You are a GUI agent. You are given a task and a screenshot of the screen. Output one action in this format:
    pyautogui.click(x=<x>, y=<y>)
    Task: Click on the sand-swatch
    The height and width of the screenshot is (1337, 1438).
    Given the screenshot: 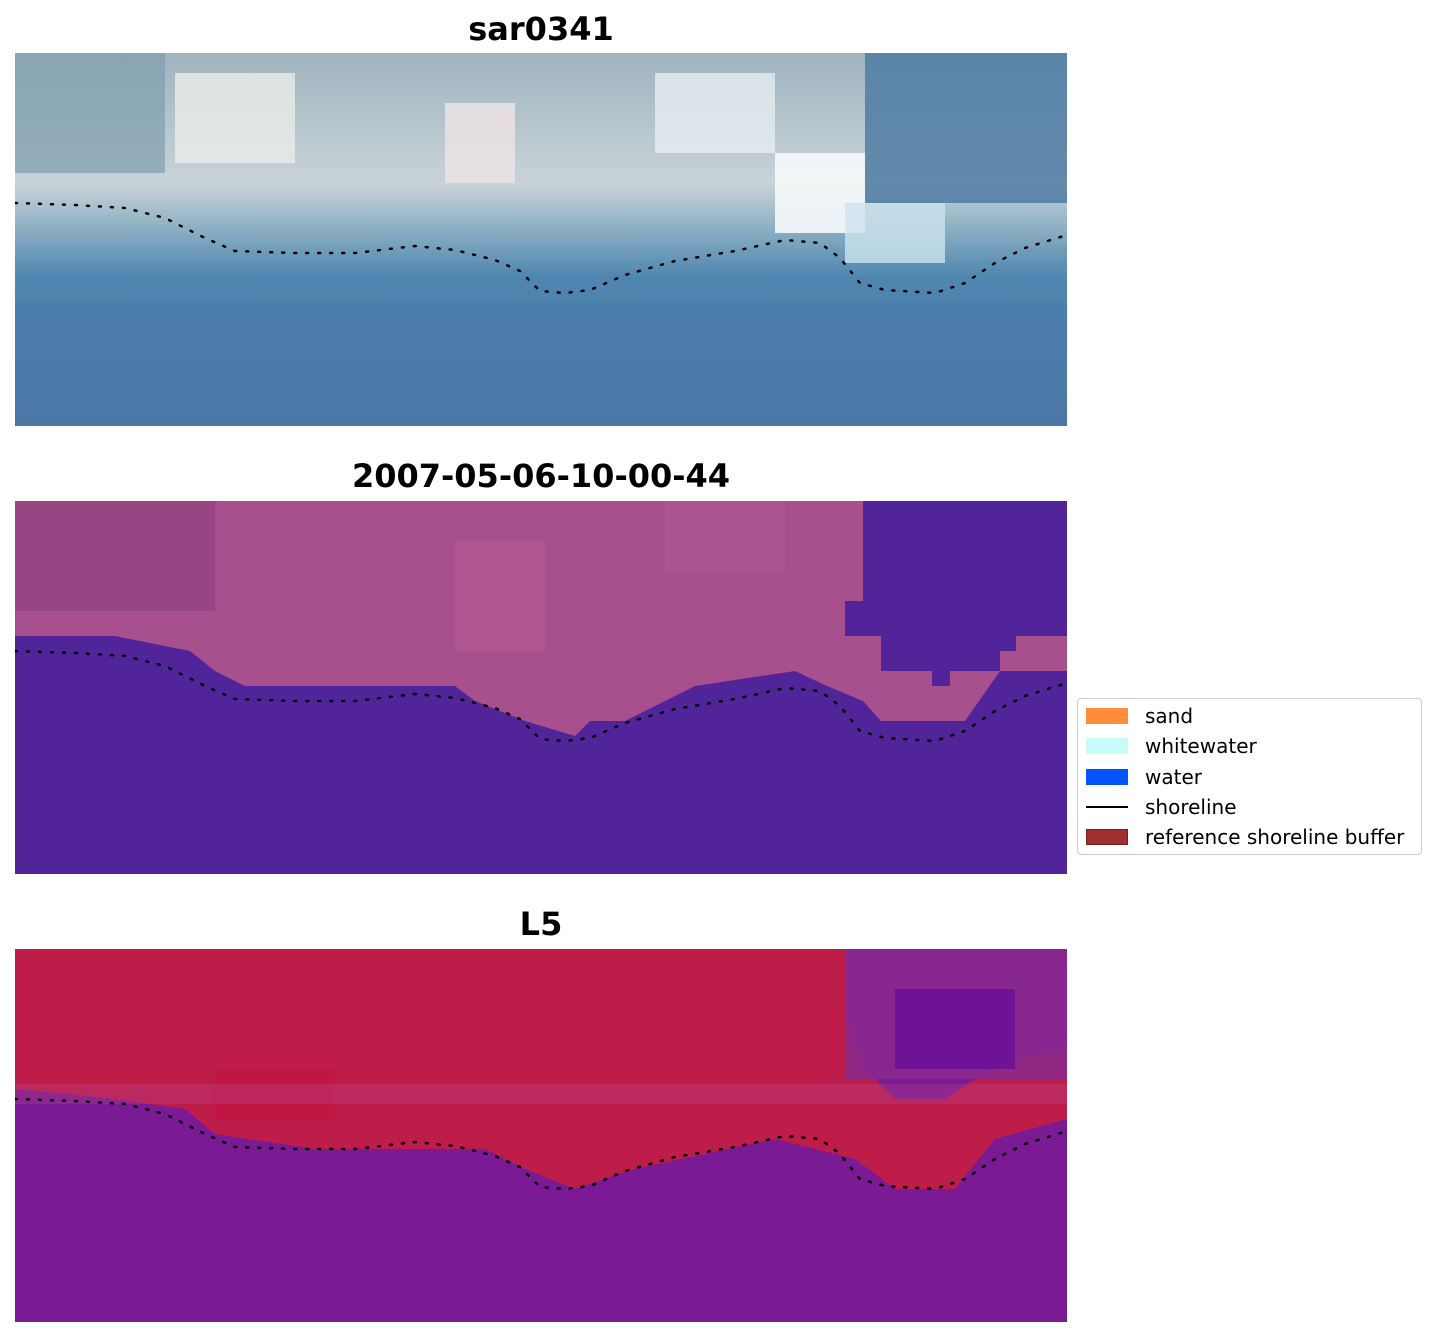 What is the action you would take?
    pyautogui.click(x=1107, y=716)
    